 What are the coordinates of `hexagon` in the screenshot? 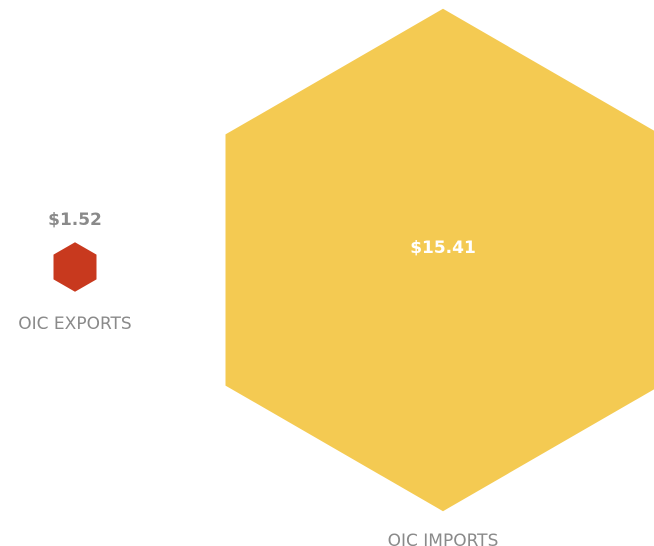 It's located at (75, 267).